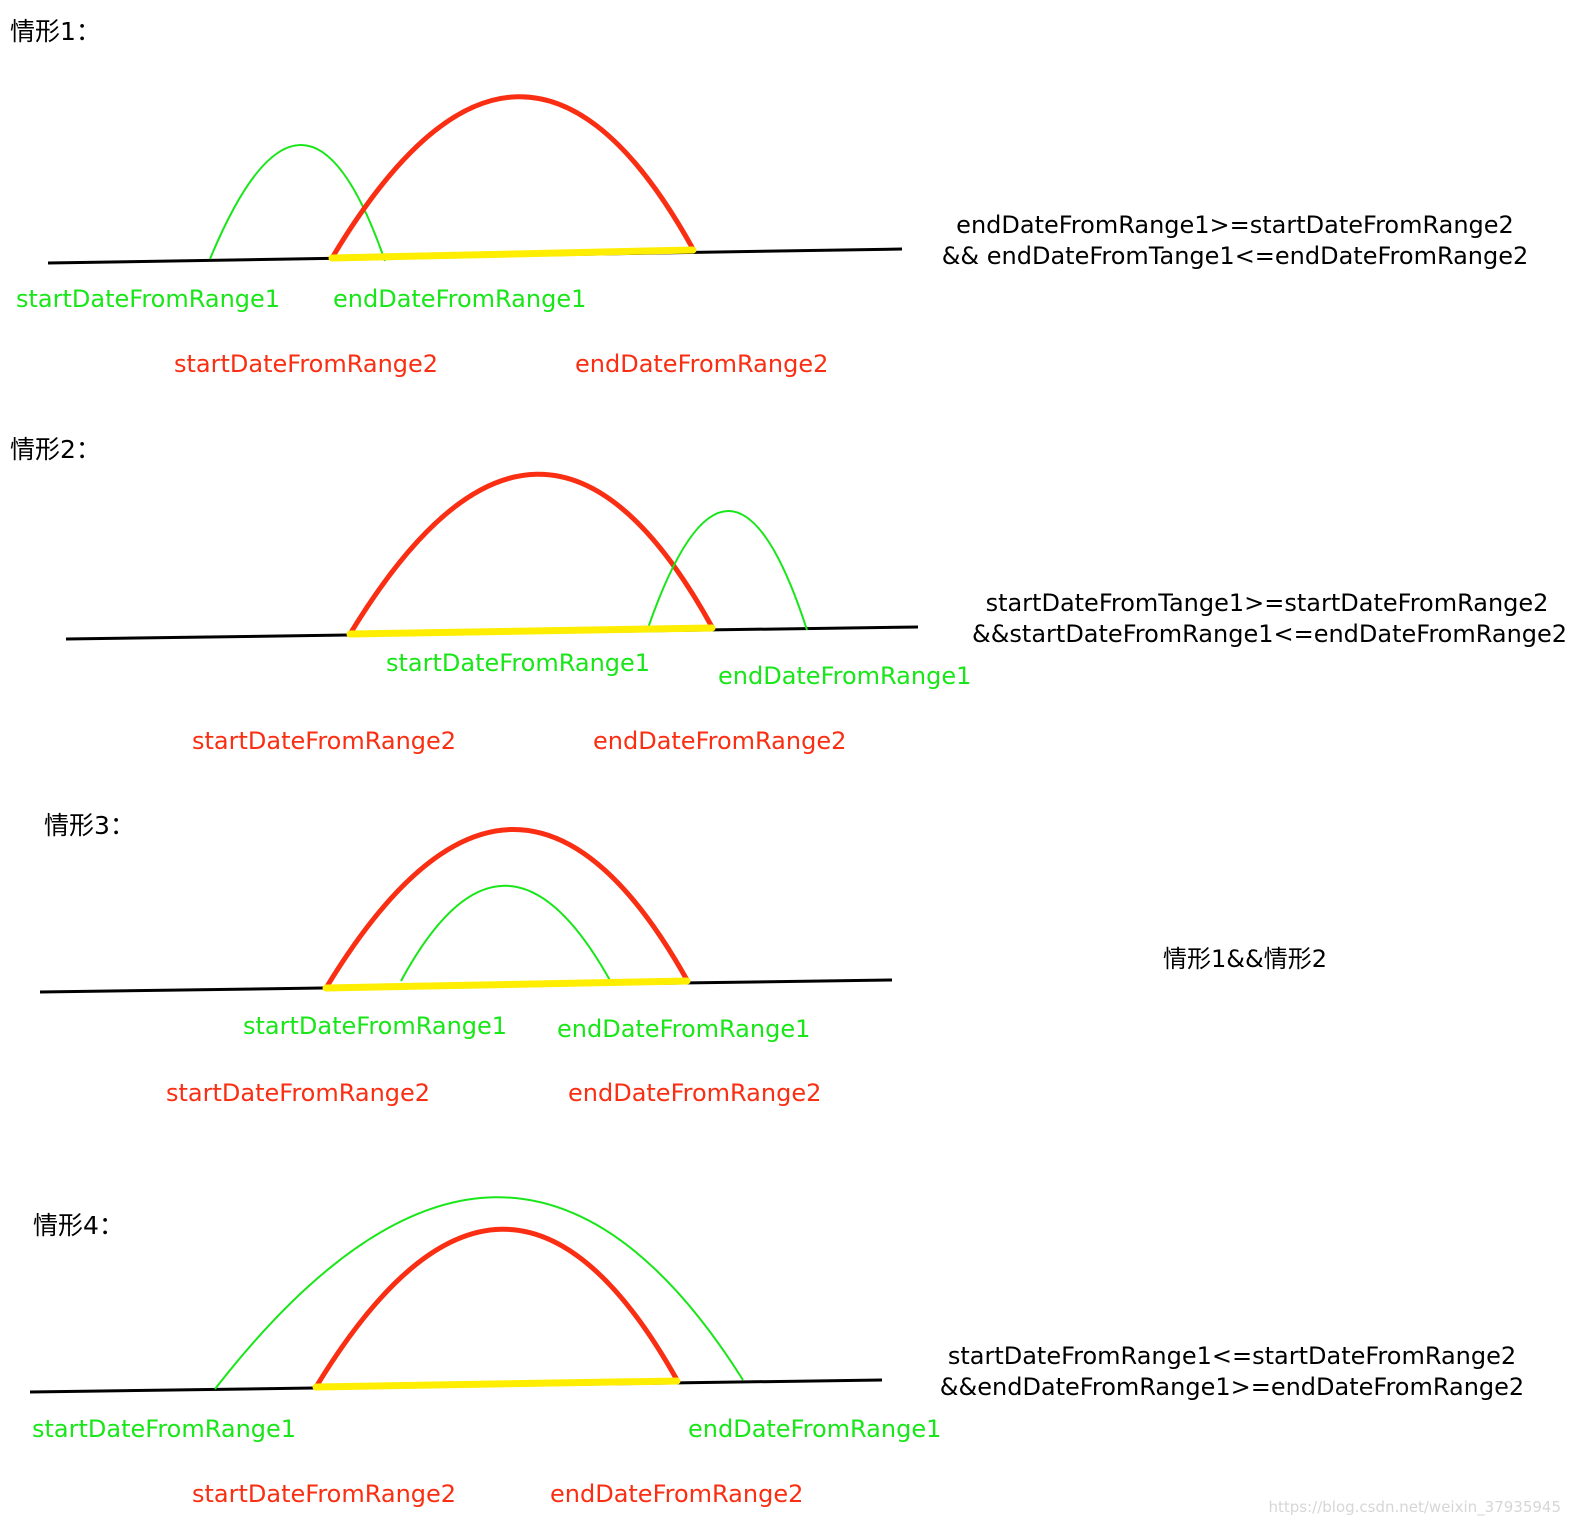 This screenshot has width=1573, height=1526. What do you see at coordinates (695, 1093) in the screenshot?
I see `case-3-end-range2-label: endDateFromRange2` at bounding box center [695, 1093].